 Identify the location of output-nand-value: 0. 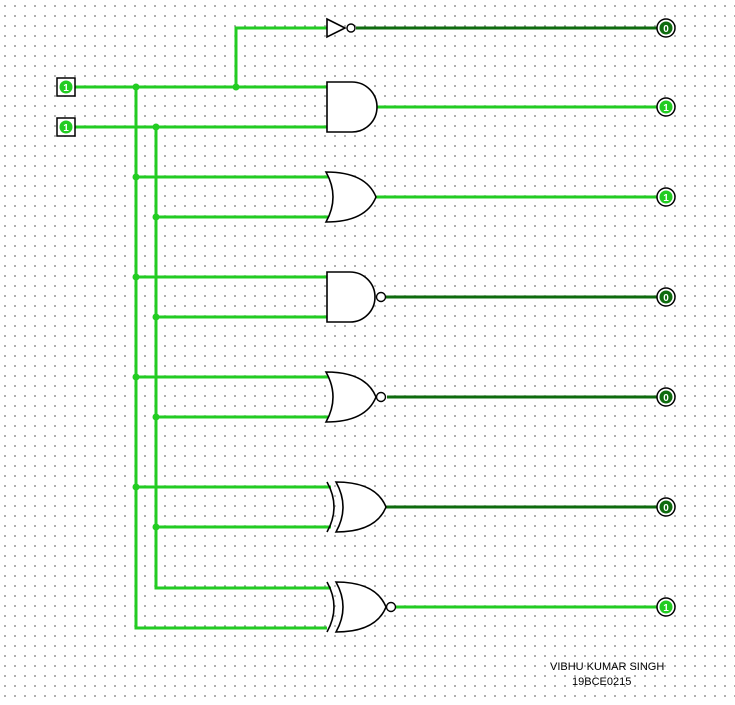
(666, 298).